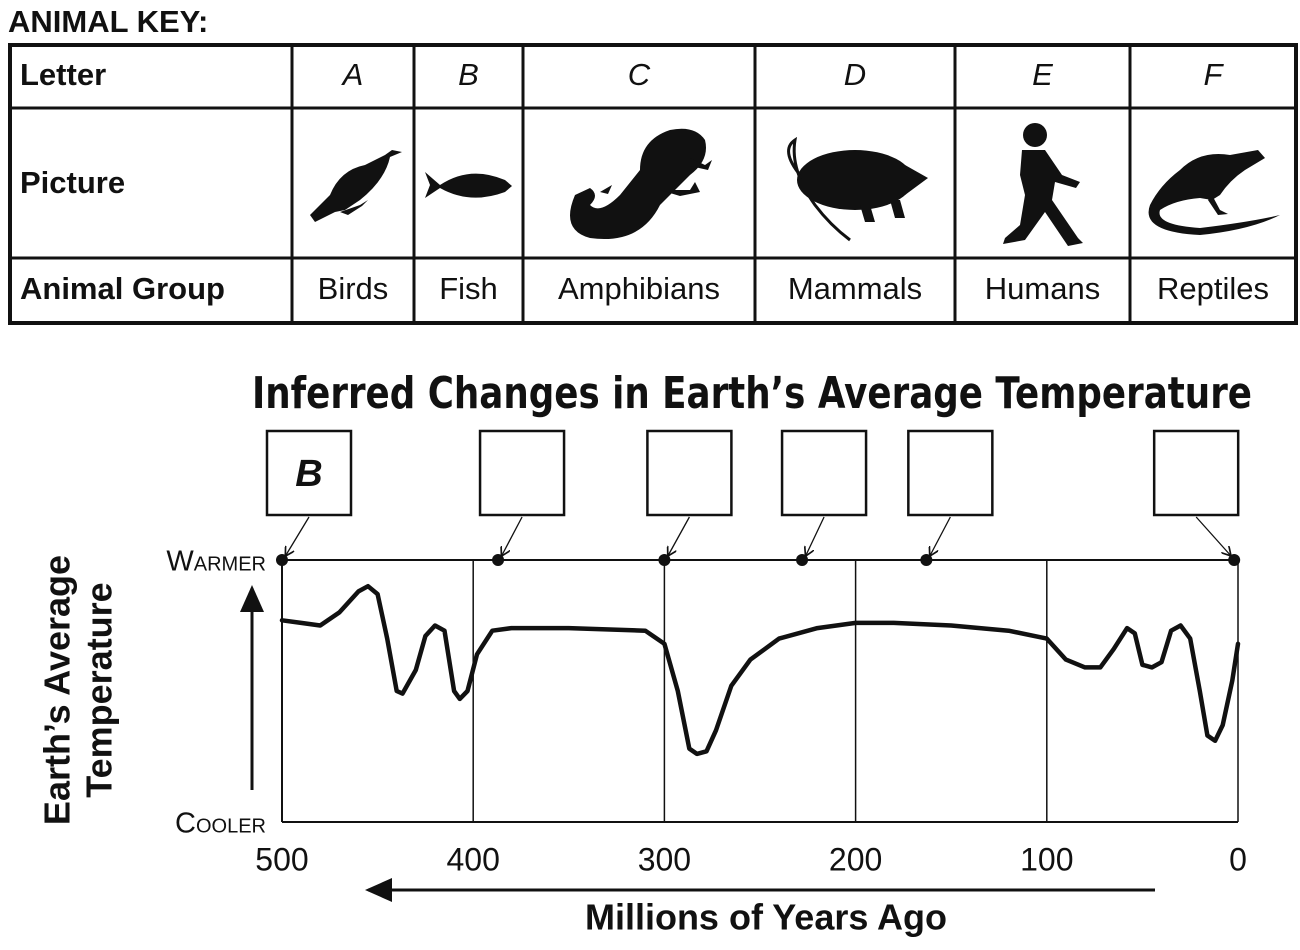  I want to click on y-axis-label: Earth’s Average, so click(57, 690).